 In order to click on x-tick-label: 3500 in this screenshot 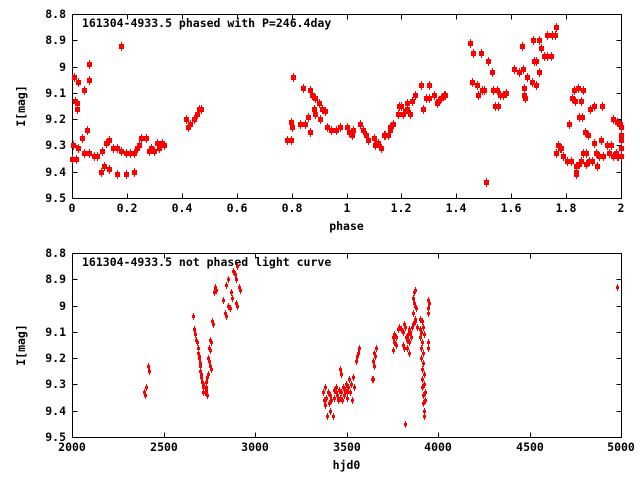, I will do `click(347, 447)`.